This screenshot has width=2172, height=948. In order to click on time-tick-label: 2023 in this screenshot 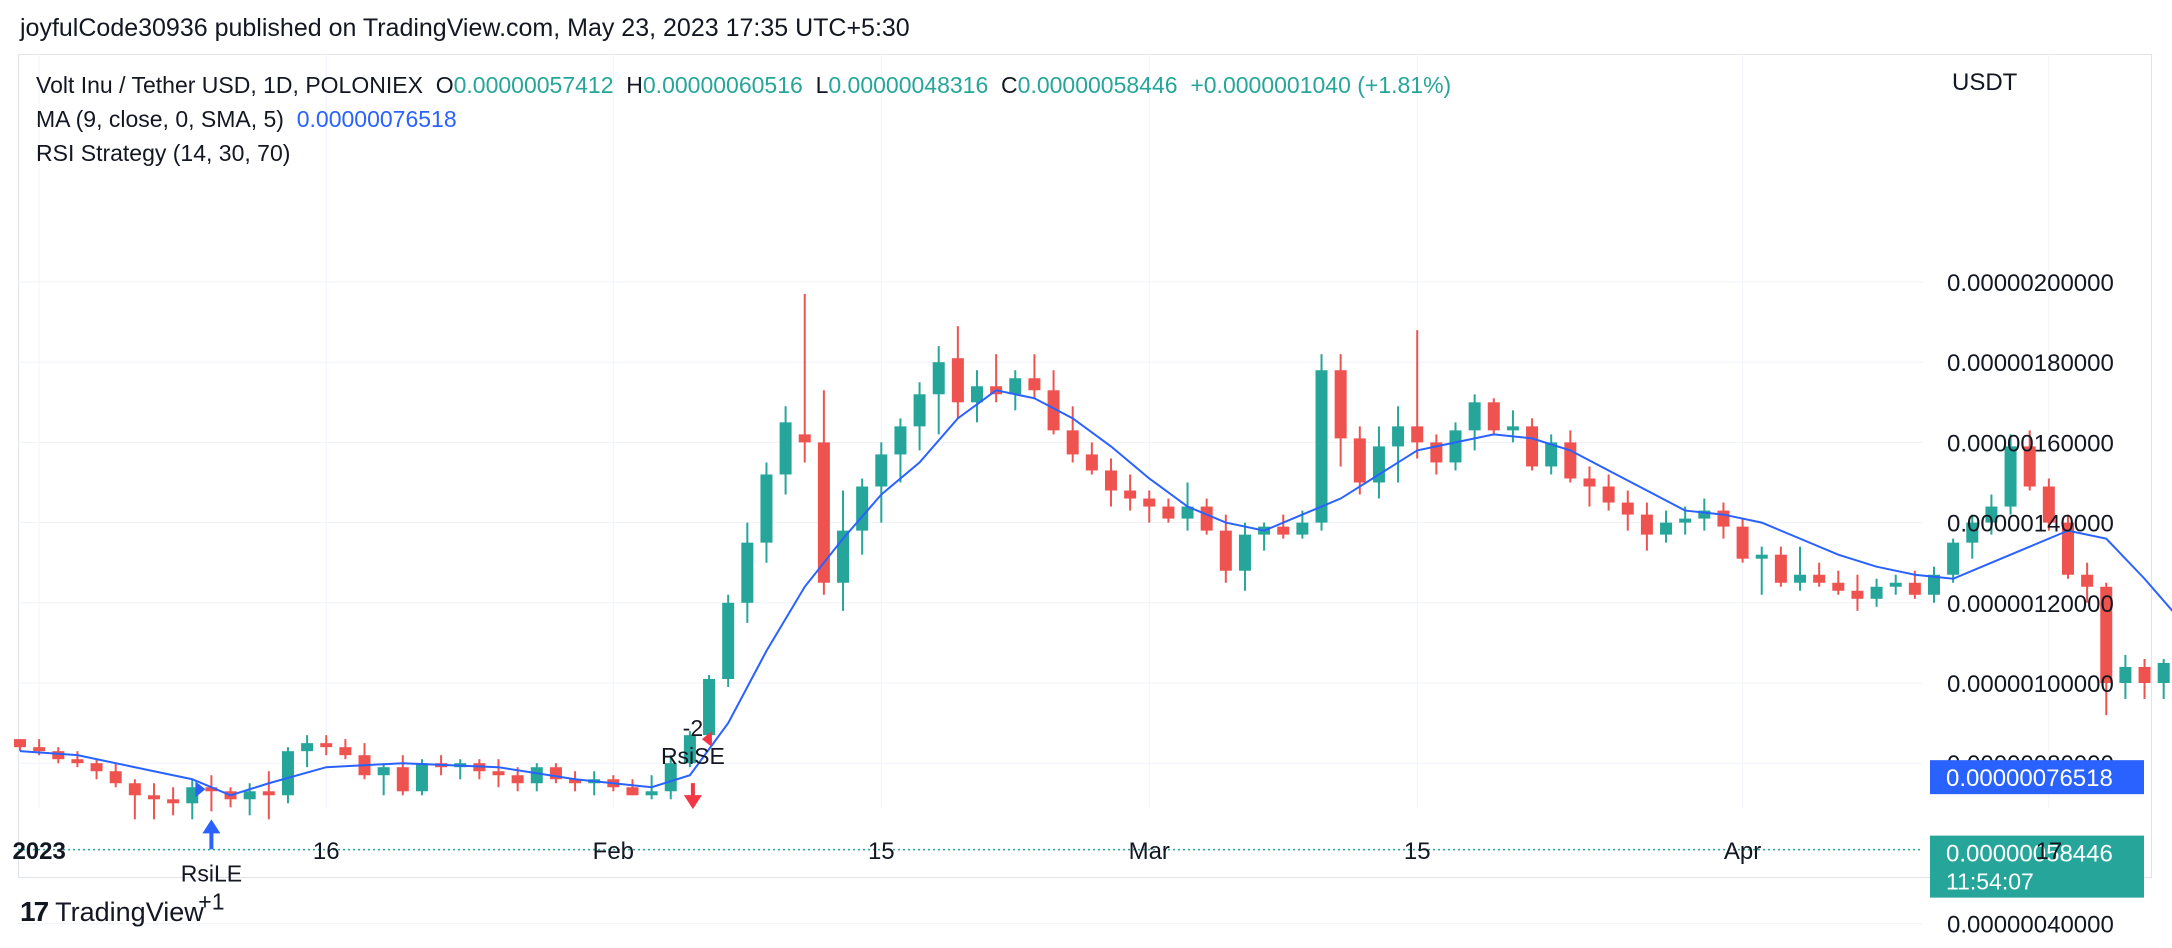, I will do `click(38, 851)`.